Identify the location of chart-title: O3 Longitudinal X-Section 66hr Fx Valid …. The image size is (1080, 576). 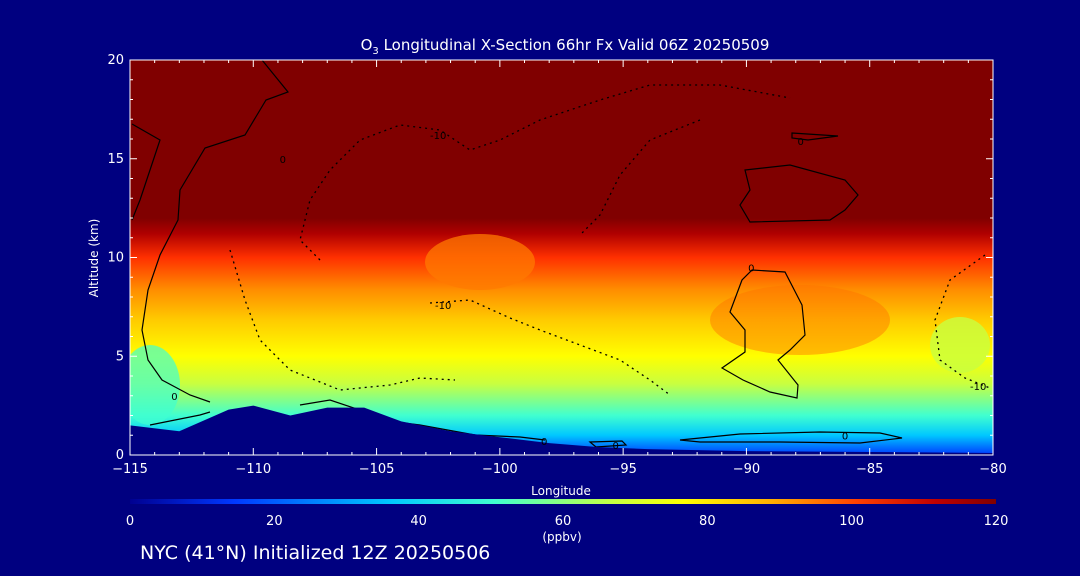
(565, 46).